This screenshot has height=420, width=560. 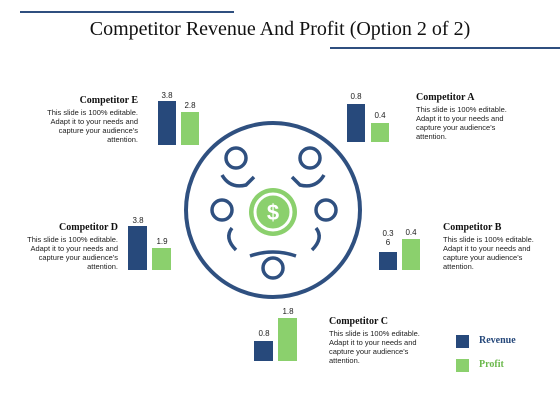 I want to click on competitor-a-revenue-label: 0.8, so click(x=356, y=96).